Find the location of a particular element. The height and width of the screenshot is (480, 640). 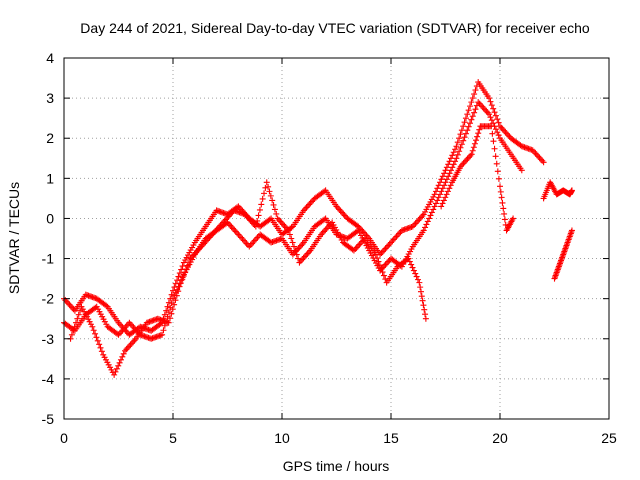

y-tick-label: -5 is located at coordinates (48, 419).